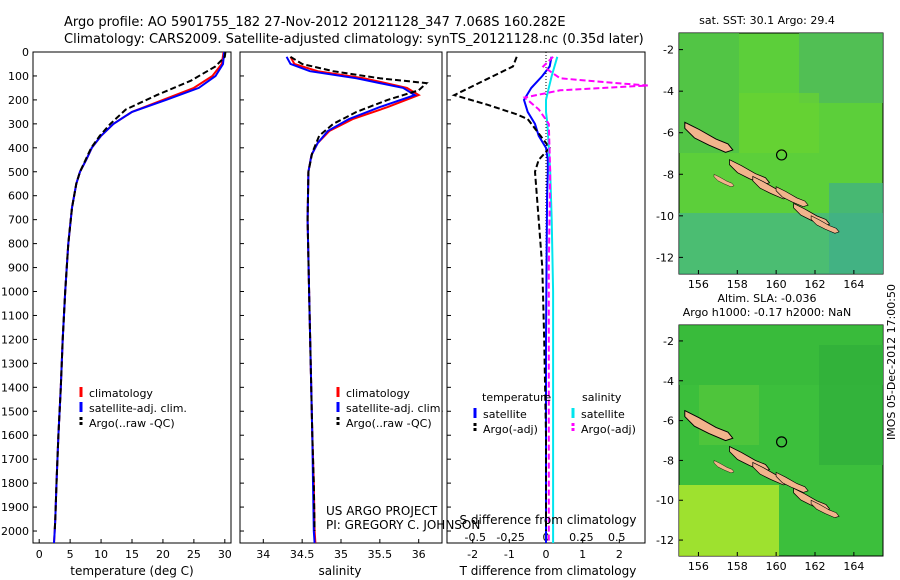  Describe the element at coordinates (263, 554) in the screenshot. I see `x-tick-label: 34` at that location.